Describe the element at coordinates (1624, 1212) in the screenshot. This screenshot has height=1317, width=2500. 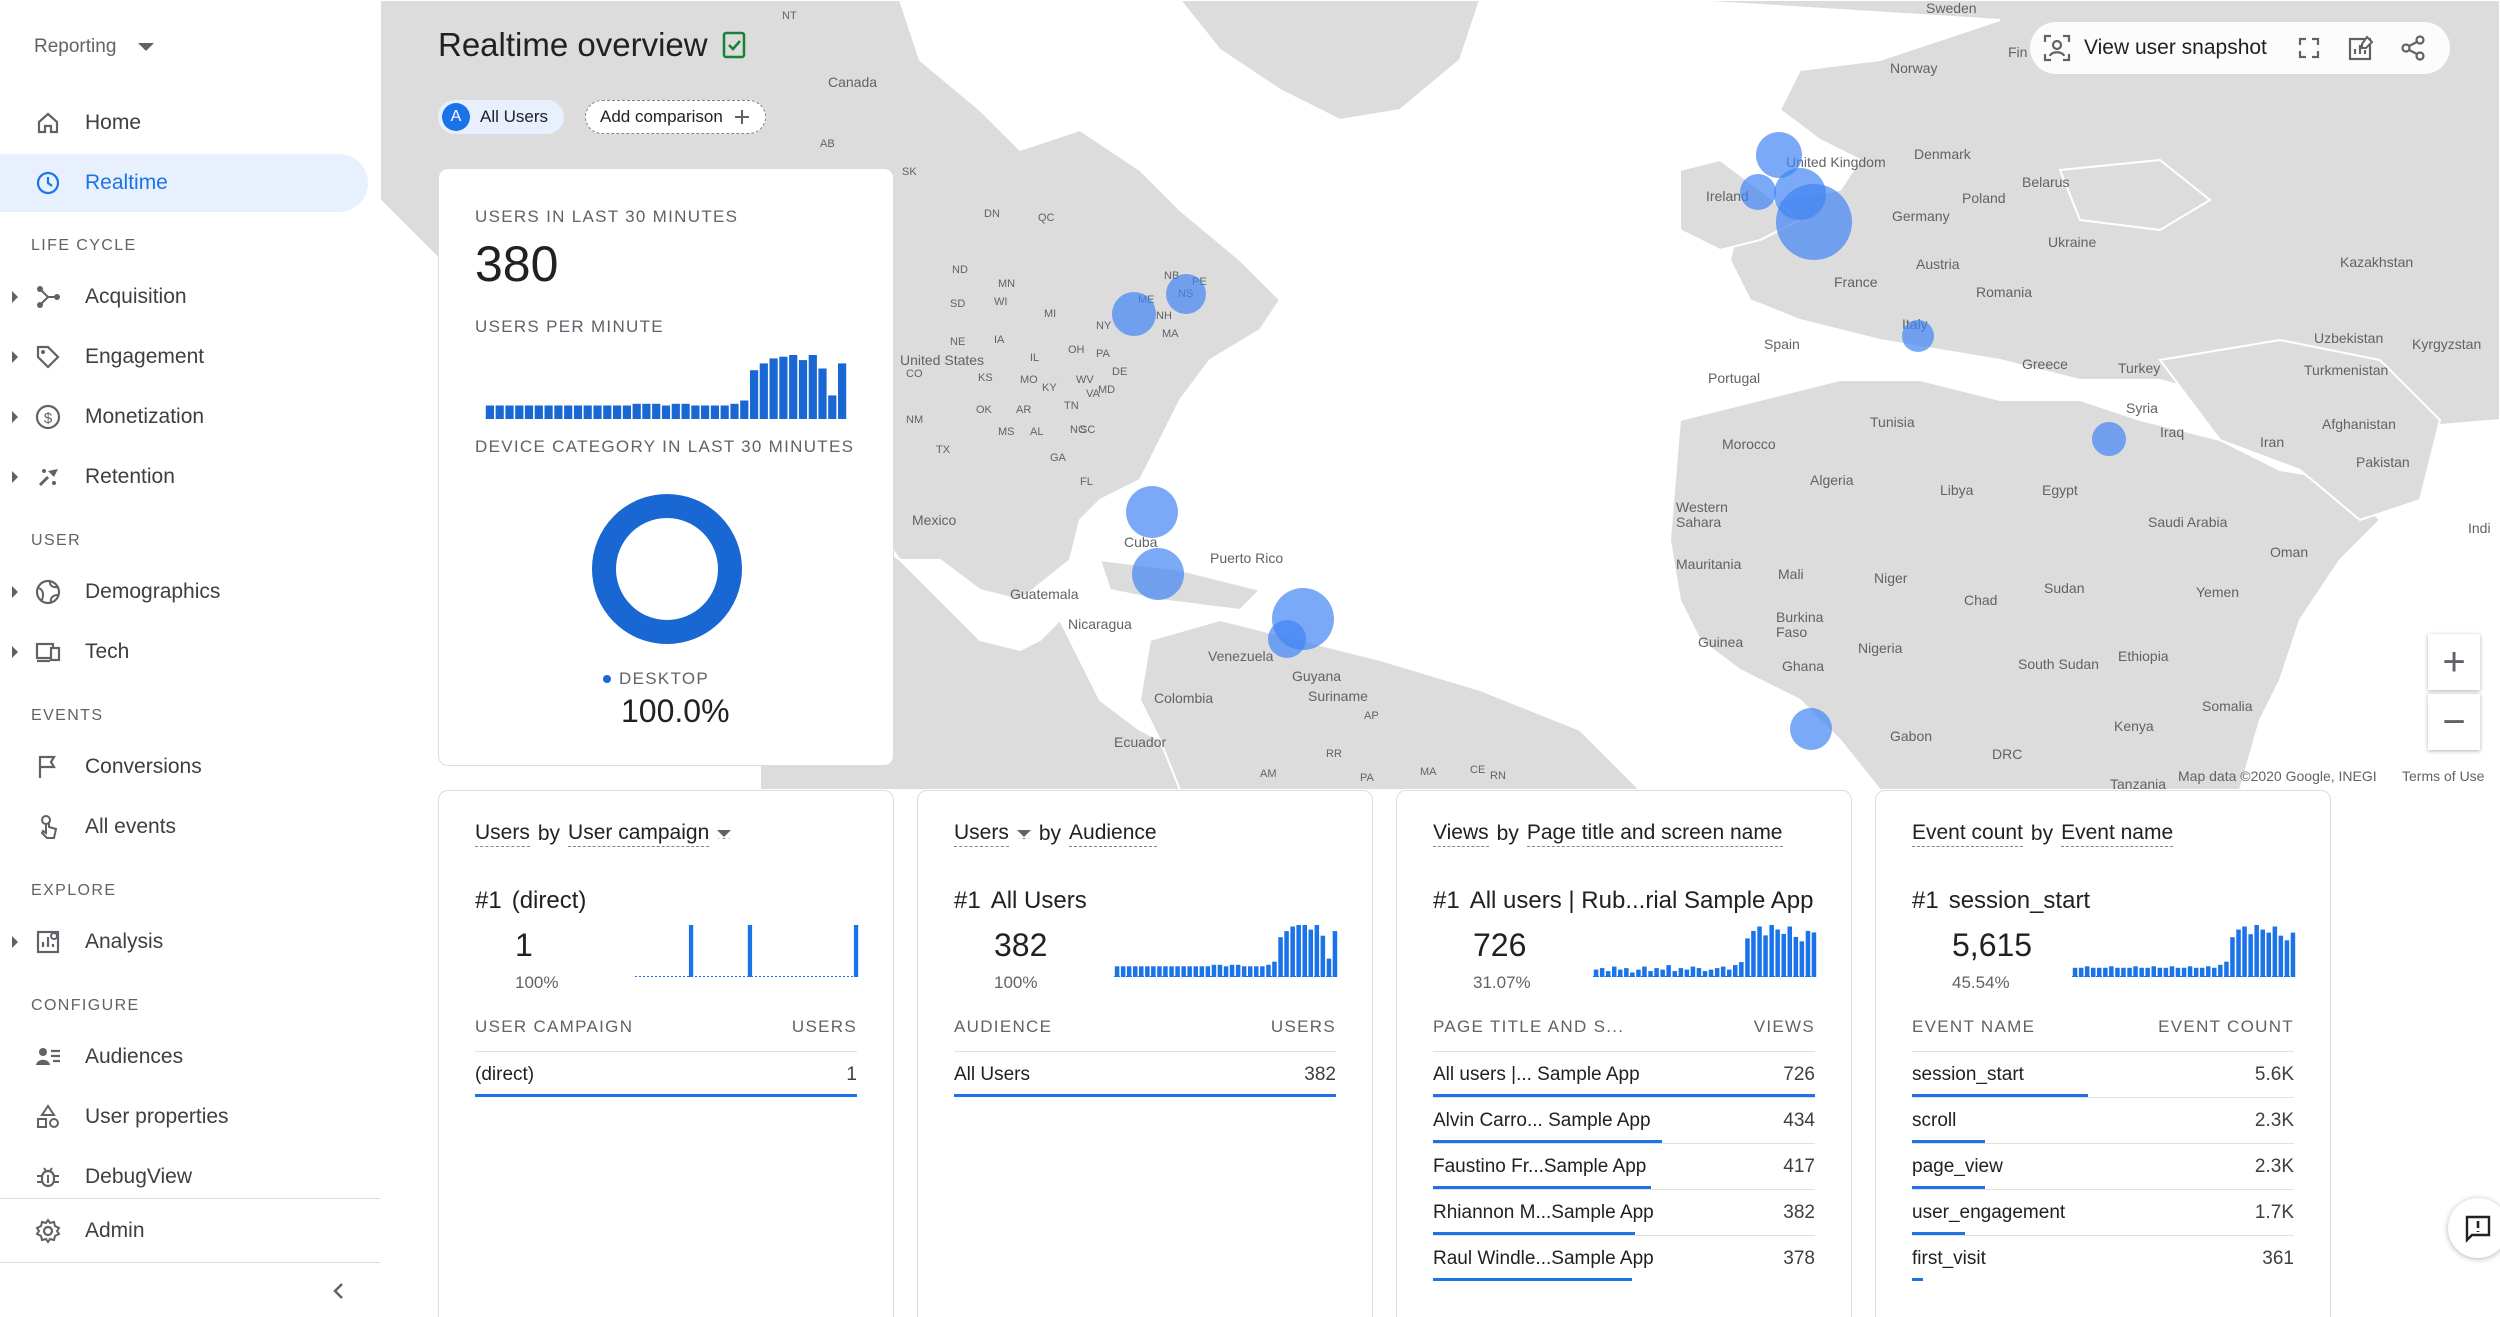
I see `table-row: Rhiannon M...Sample App 382` at that location.